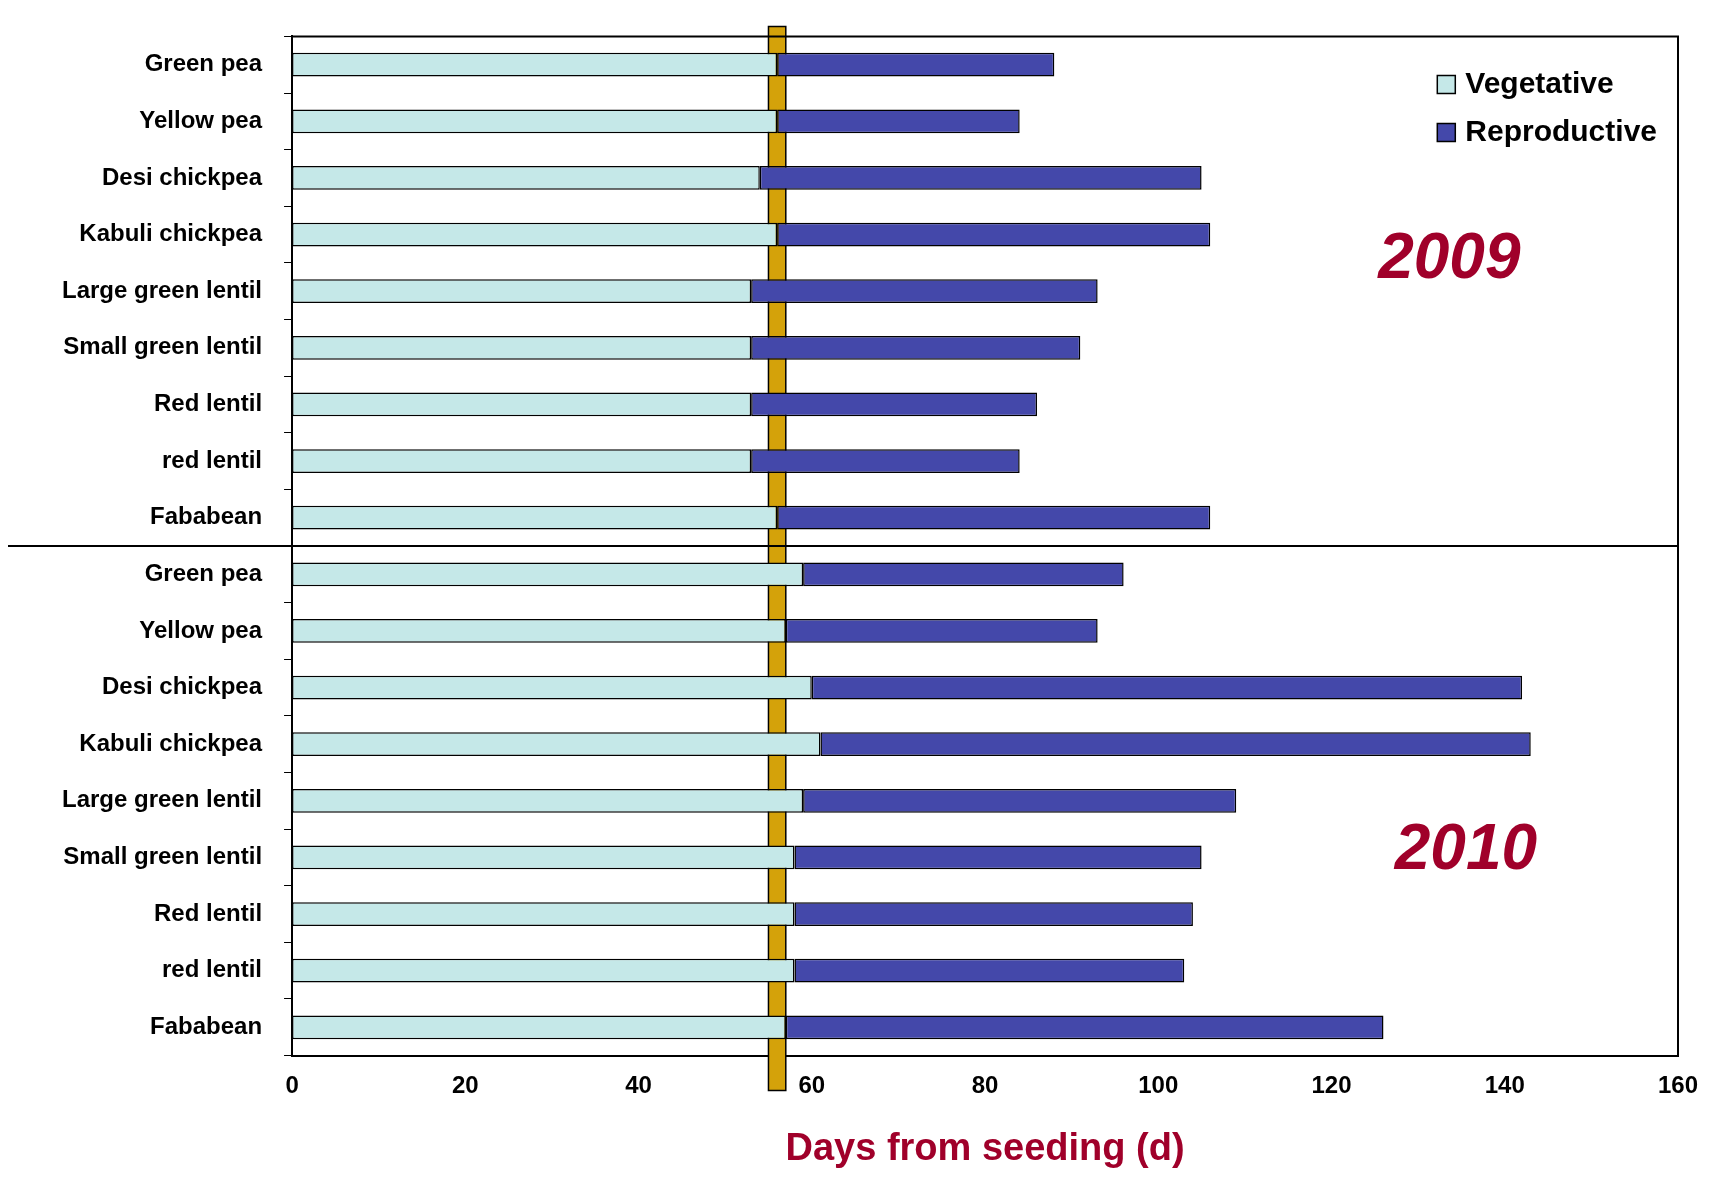 The image size is (1718, 1186). Describe the element at coordinates (812, 1084) in the screenshot. I see `x-tick-label: 60` at that location.